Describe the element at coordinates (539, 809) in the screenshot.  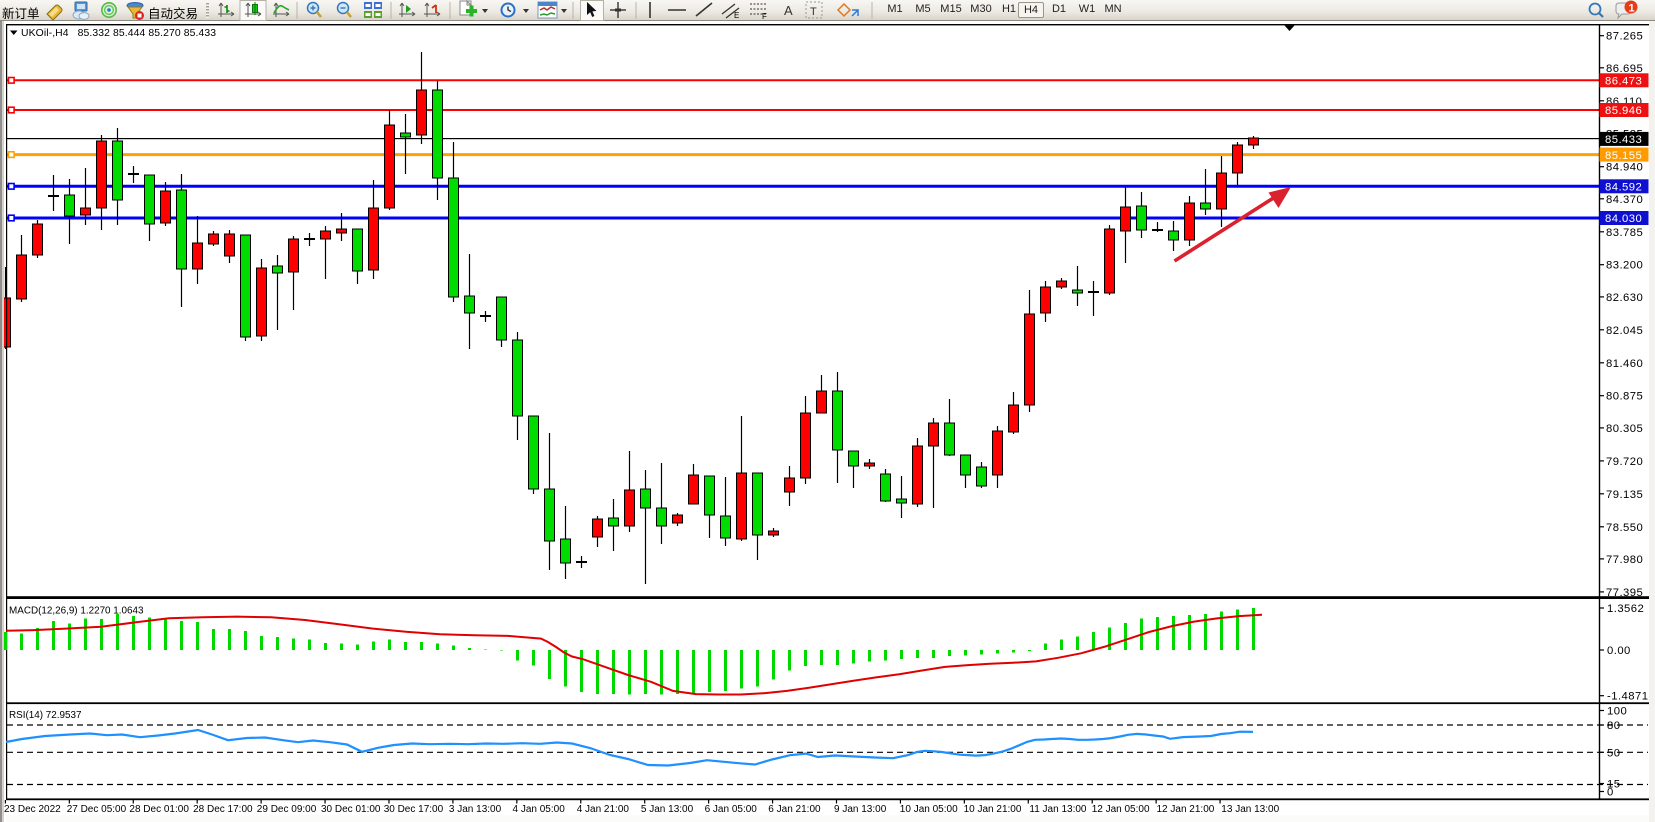
I see `svg-text: 4 Jan 05:00` at that location.